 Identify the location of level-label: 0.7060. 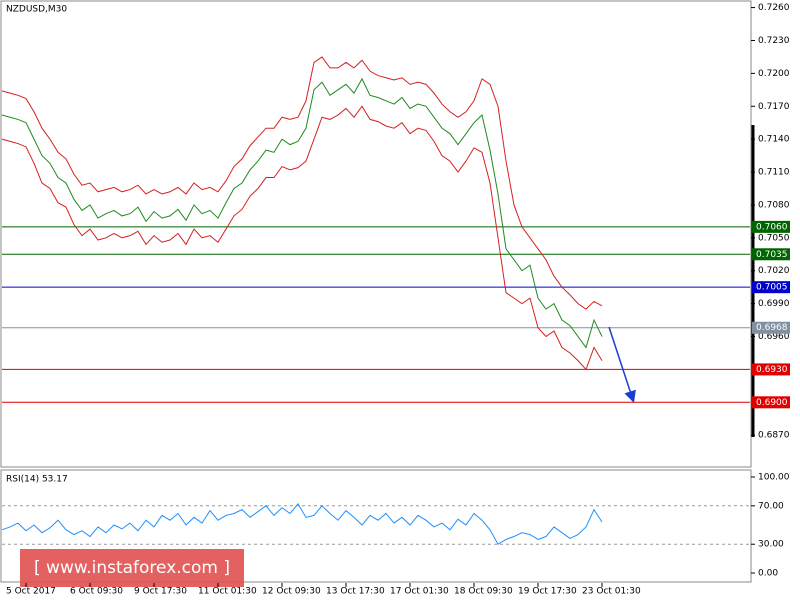
(772, 227).